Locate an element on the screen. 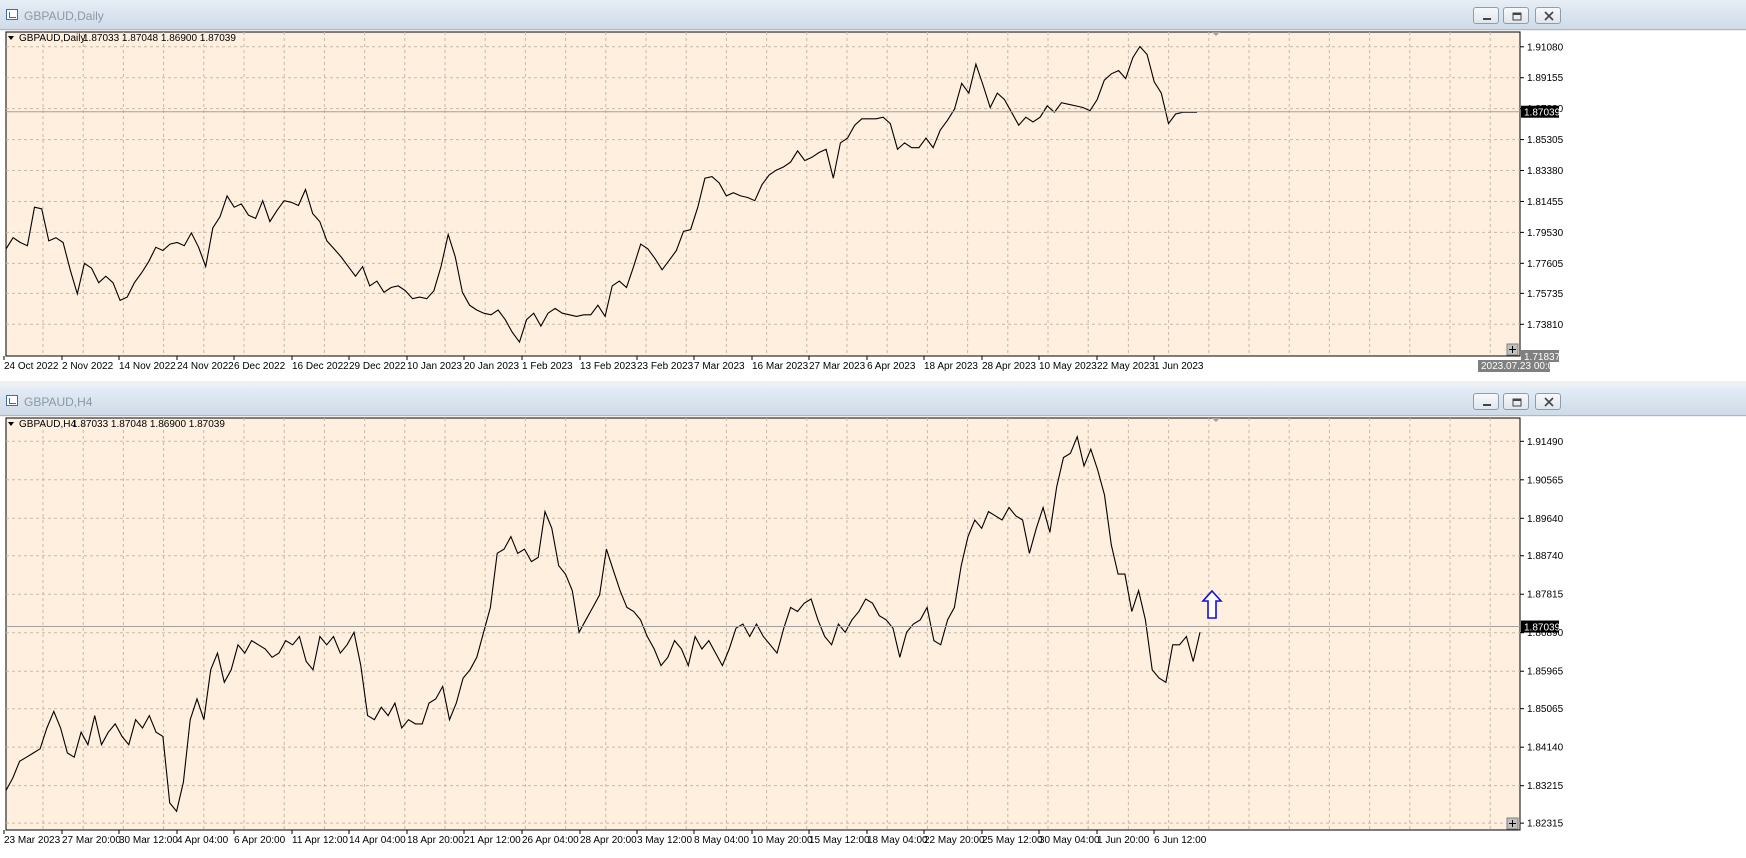  y-tick-label: 1.85305 is located at coordinates (1545, 140).